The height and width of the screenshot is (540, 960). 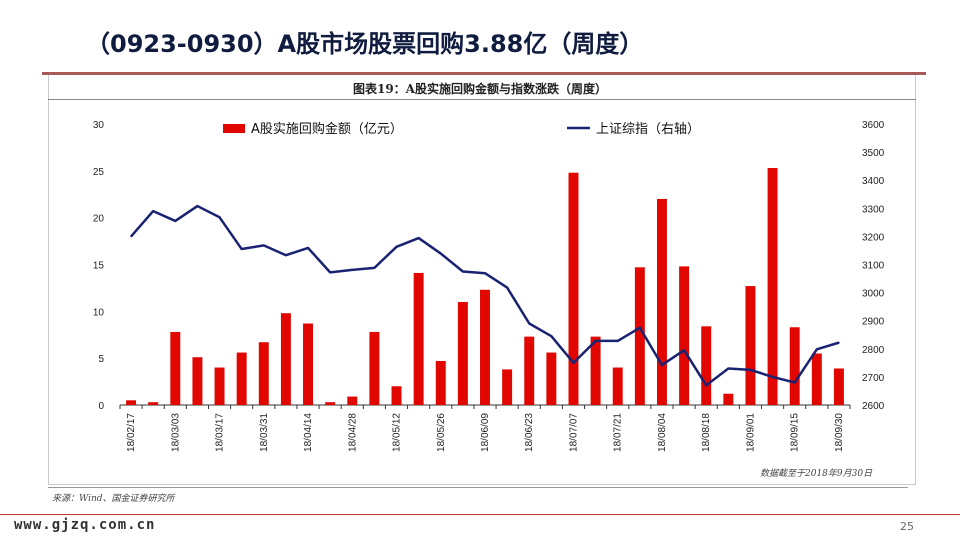 I want to click on x-tick-label: 18/07/21, so click(x=618, y=432).